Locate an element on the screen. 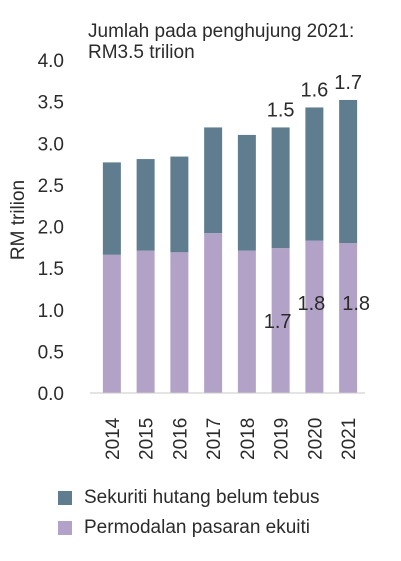 Image resolution: width=401 pixels, height=561 pixels. legend-item-debt: Sekuriti hutang belum tebus is located at coordinates (189, 498).